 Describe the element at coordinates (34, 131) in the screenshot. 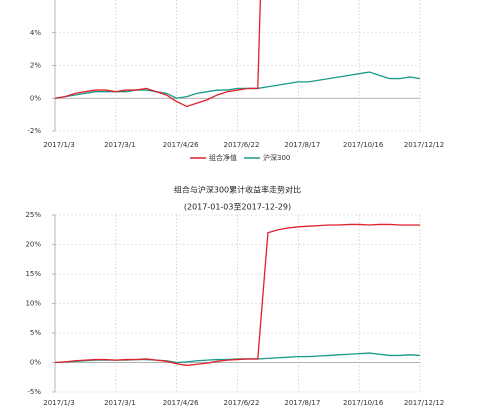

I see `y-tick-label: -2%` at that location.